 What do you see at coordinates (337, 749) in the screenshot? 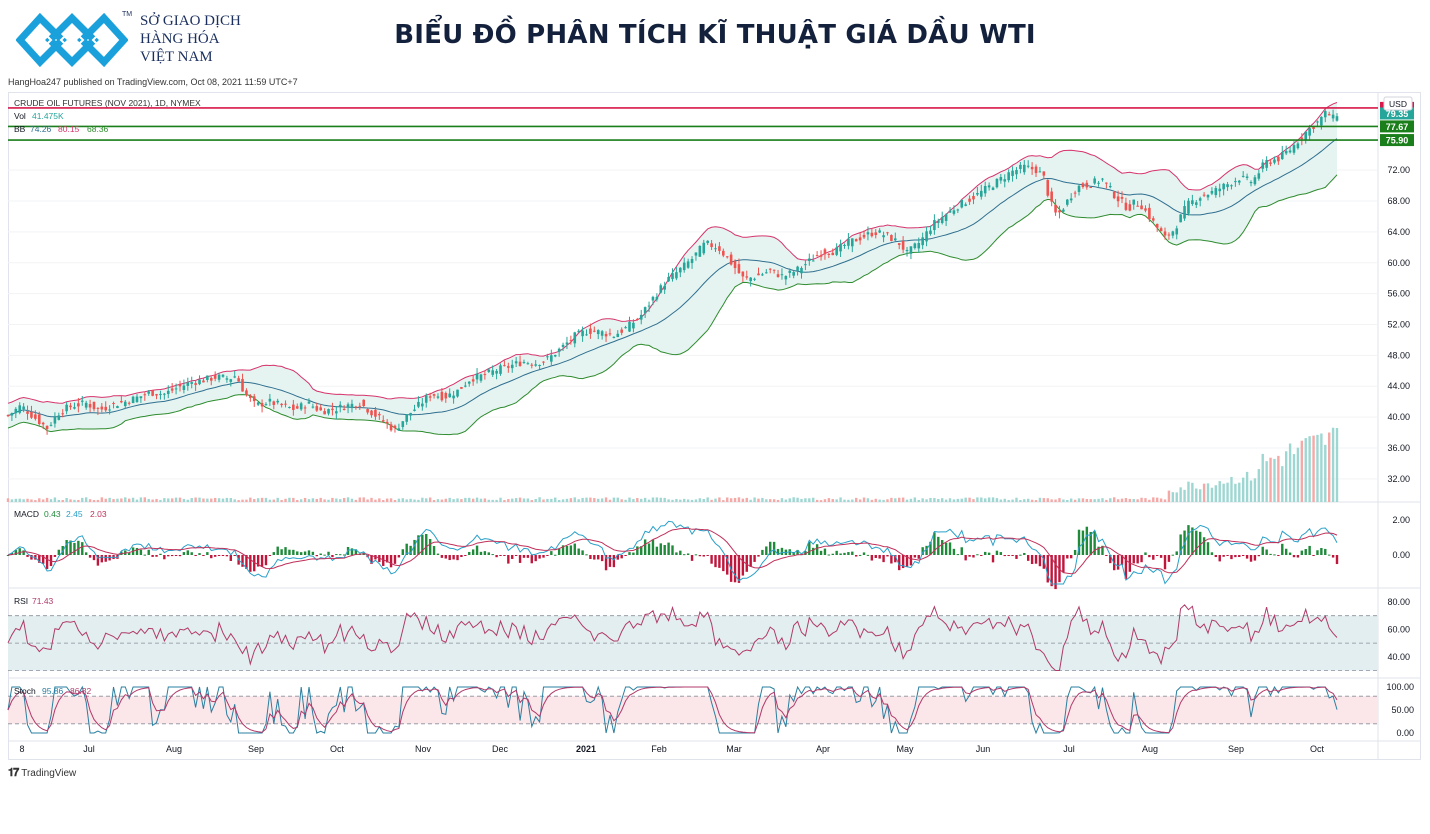
I see `time-axis-label: Oct` at bounding box center [337, 749].